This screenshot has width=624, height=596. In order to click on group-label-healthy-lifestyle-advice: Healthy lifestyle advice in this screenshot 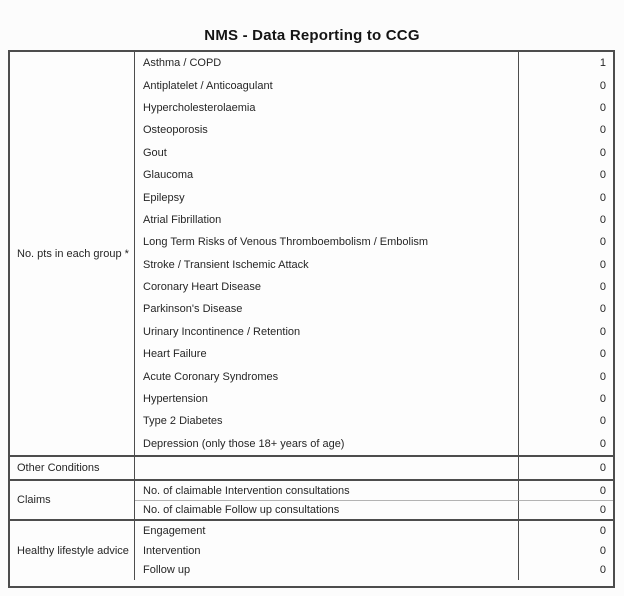, I will do `click(72, 550)`.